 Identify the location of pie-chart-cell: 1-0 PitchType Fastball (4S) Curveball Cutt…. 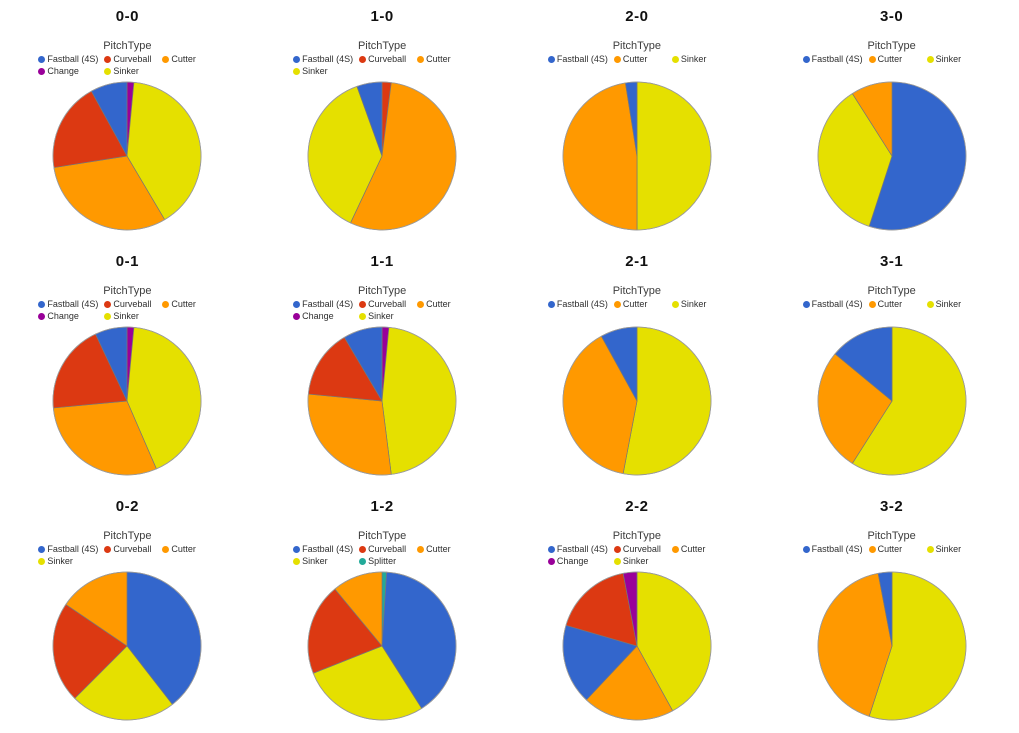
(382, 122).